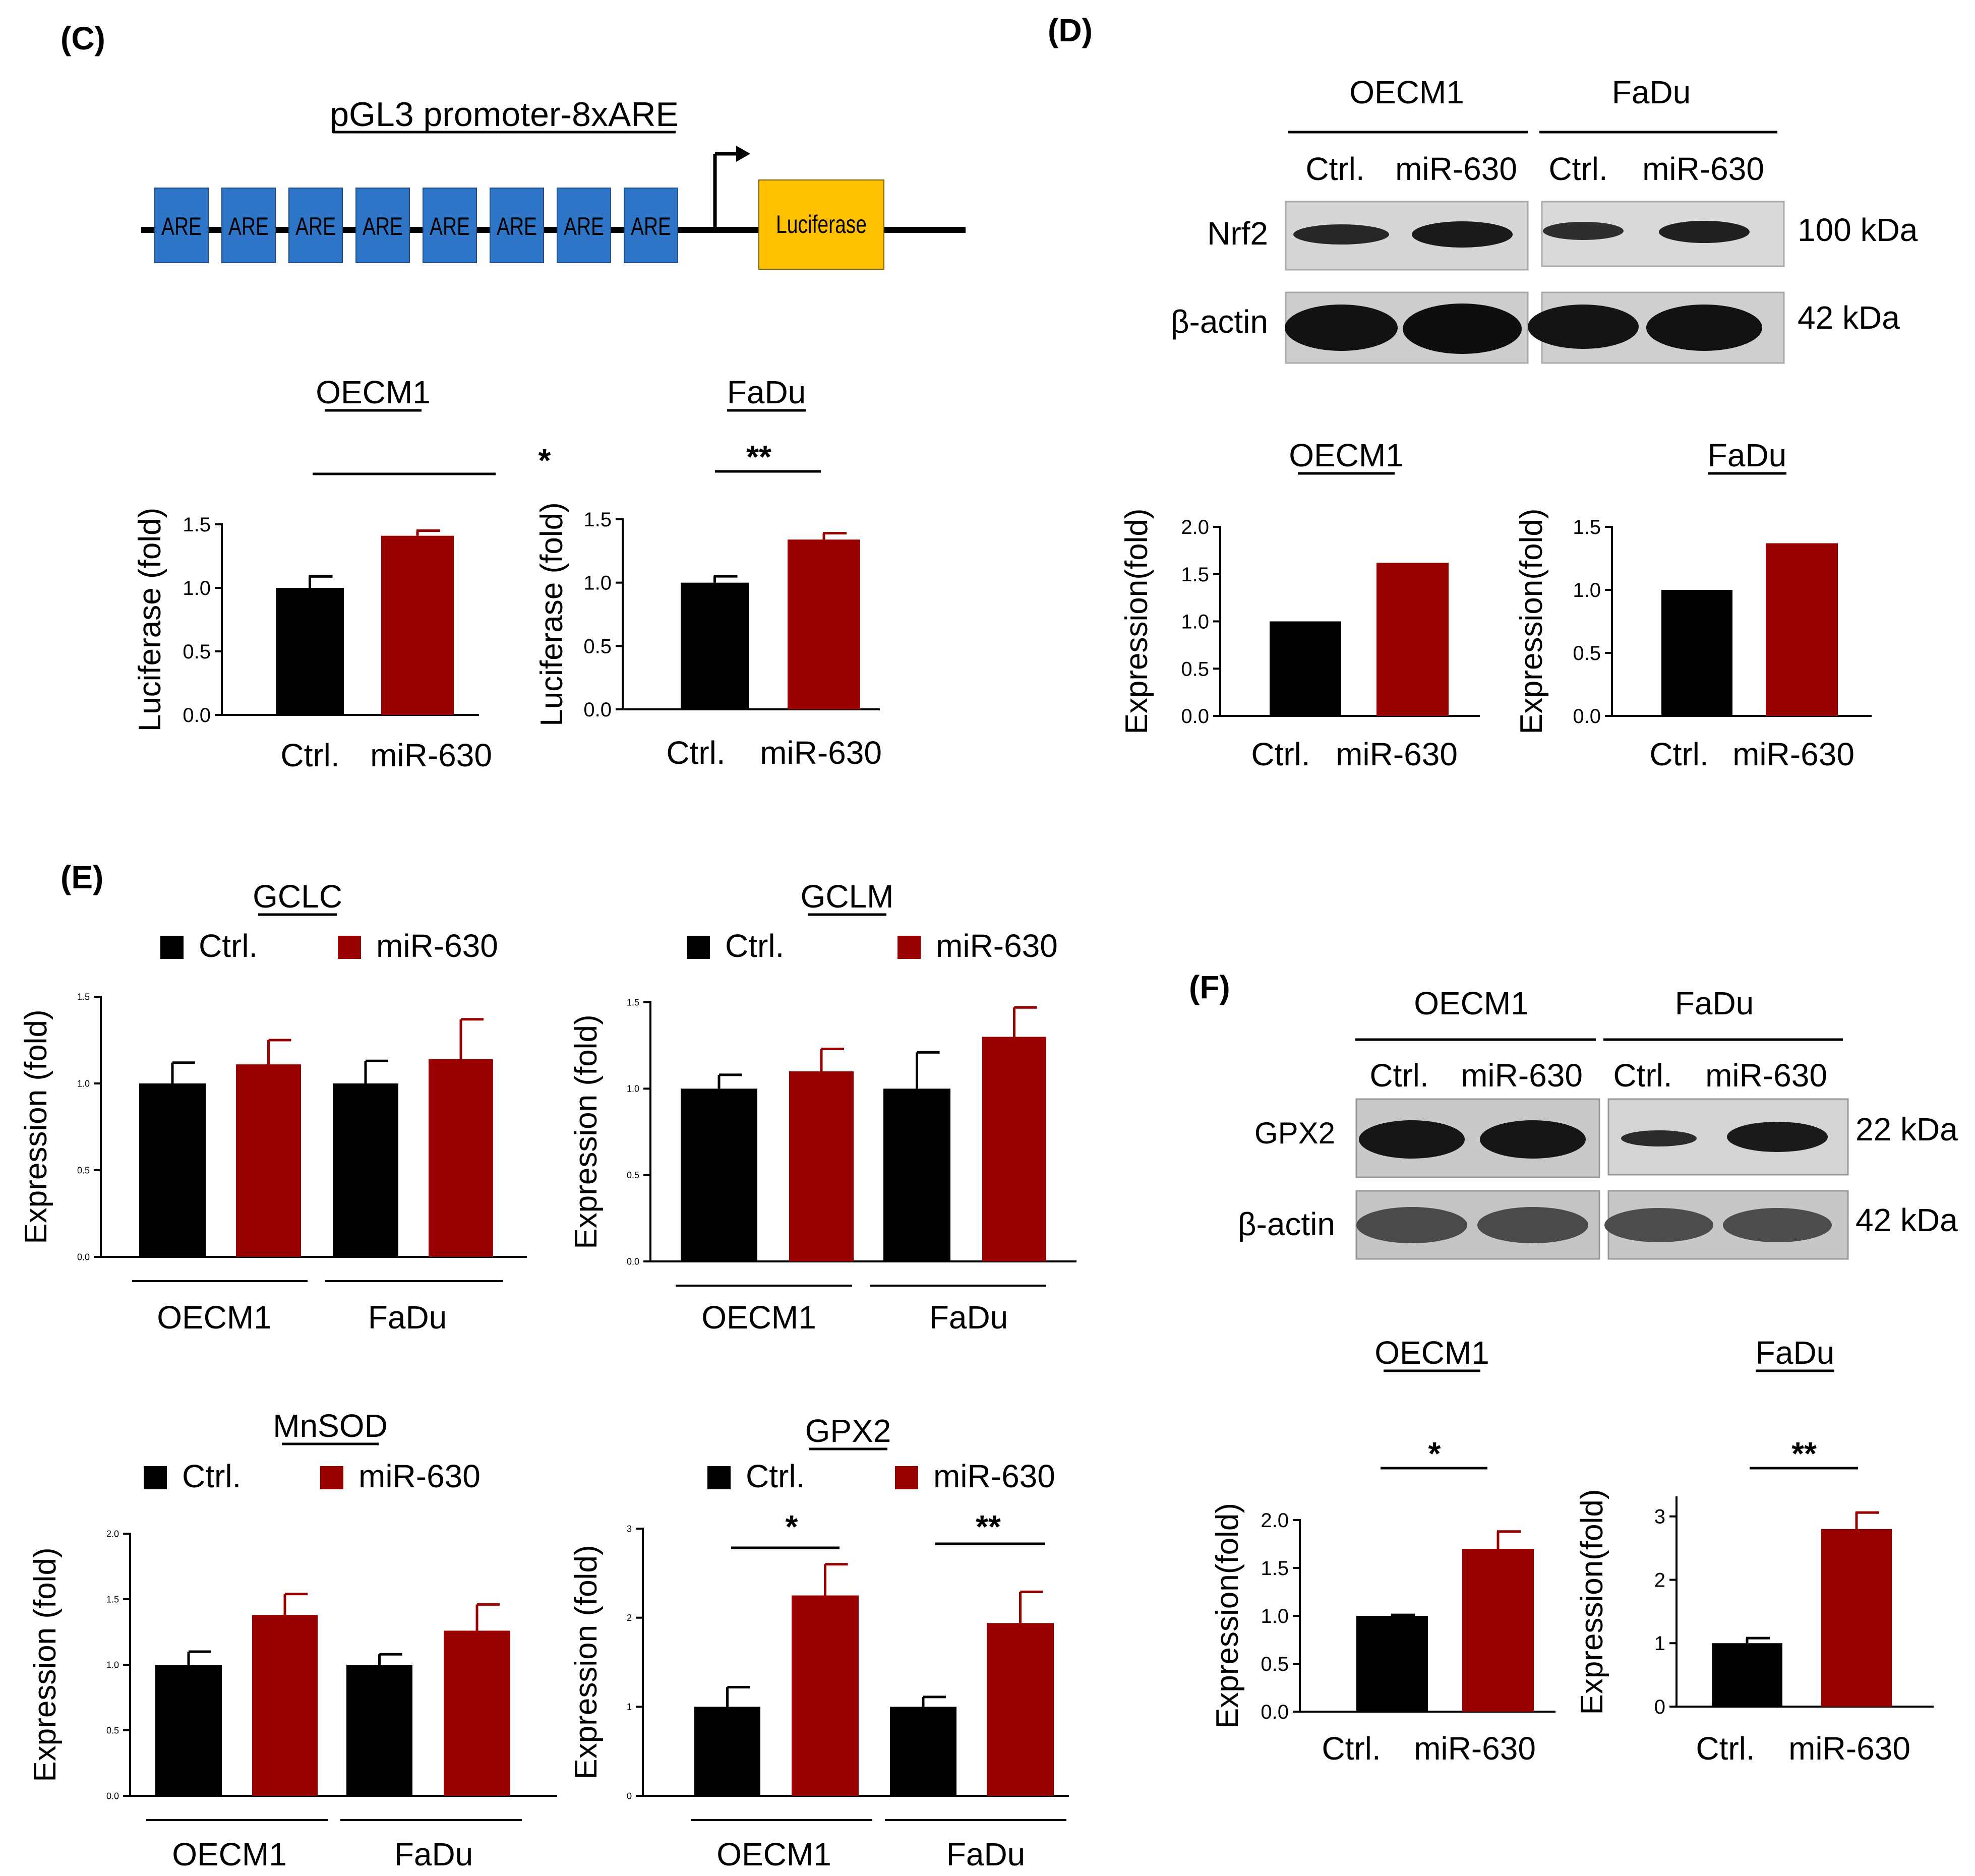 The width and height of the screenshot is (1975, 1876). I want to click on are-label-5: ARE, so click(450, 226).